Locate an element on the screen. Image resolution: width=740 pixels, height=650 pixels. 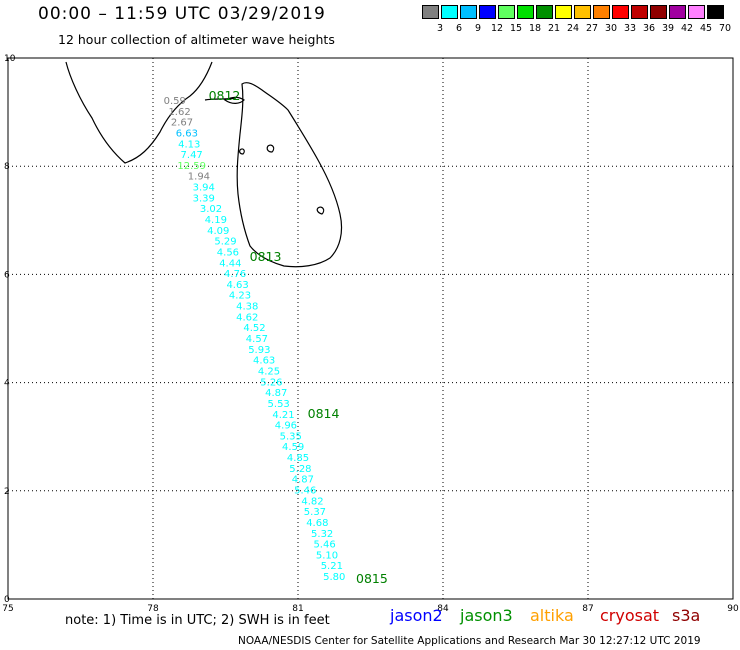
scale-label: 18 is located at coordinates (535, 28).